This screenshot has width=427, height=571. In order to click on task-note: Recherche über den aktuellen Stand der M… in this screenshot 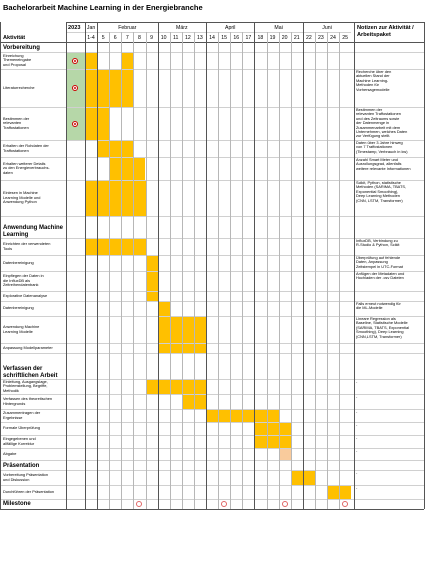, I will do `click(374, 80)`.